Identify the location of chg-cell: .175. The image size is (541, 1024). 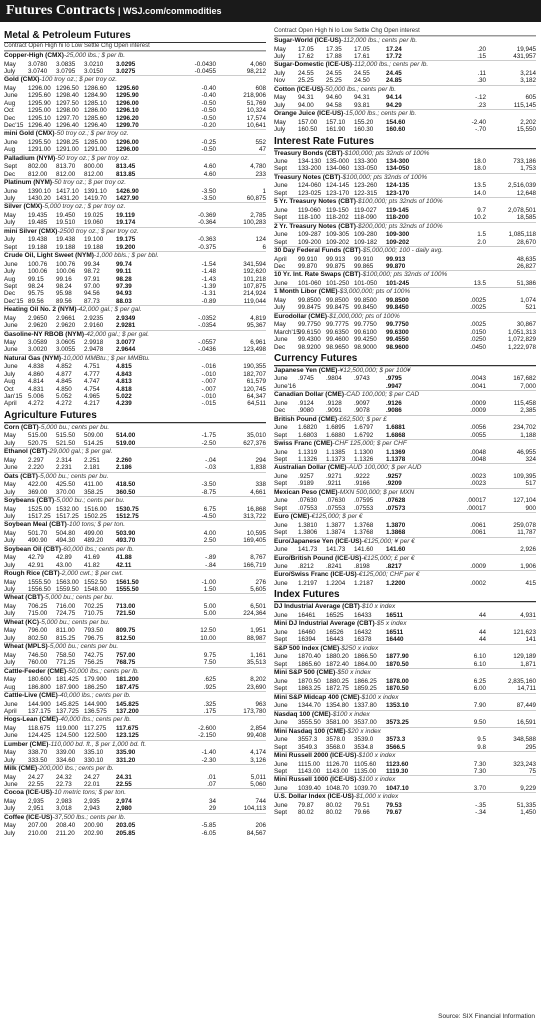
(209, 711).